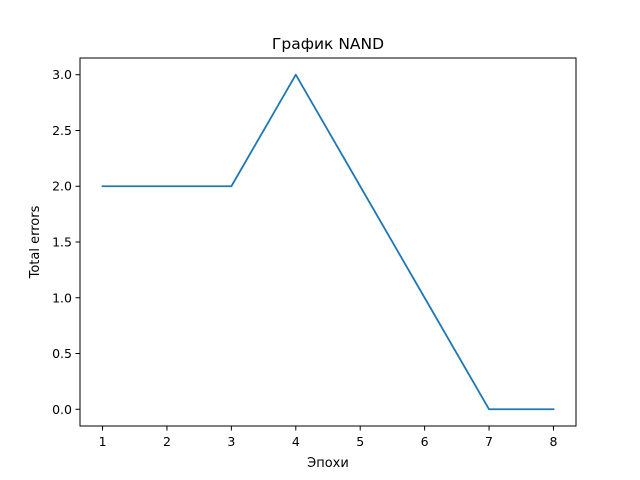 This screenshot has width=640, height=480. I want to click on y-tick-label-4: 2.0, so click(62, 186).